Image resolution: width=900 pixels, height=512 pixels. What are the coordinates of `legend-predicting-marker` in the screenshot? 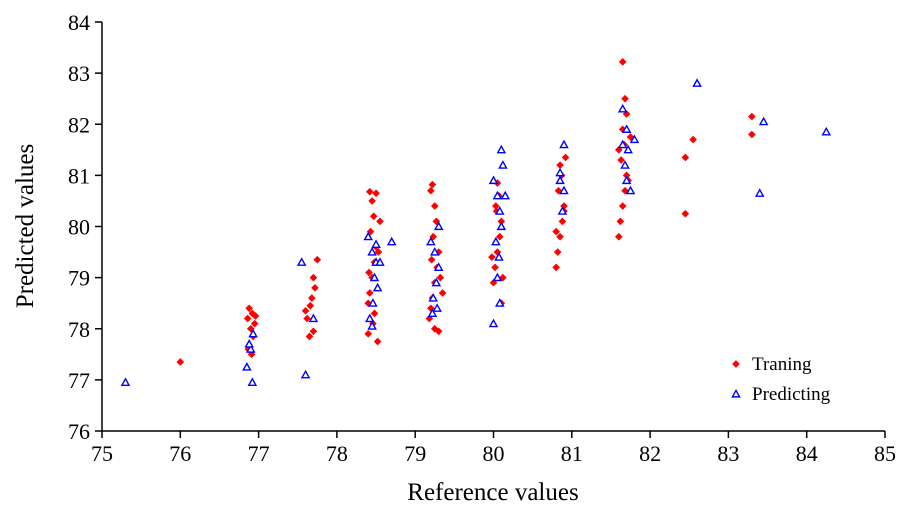 It's located at (736, 393).